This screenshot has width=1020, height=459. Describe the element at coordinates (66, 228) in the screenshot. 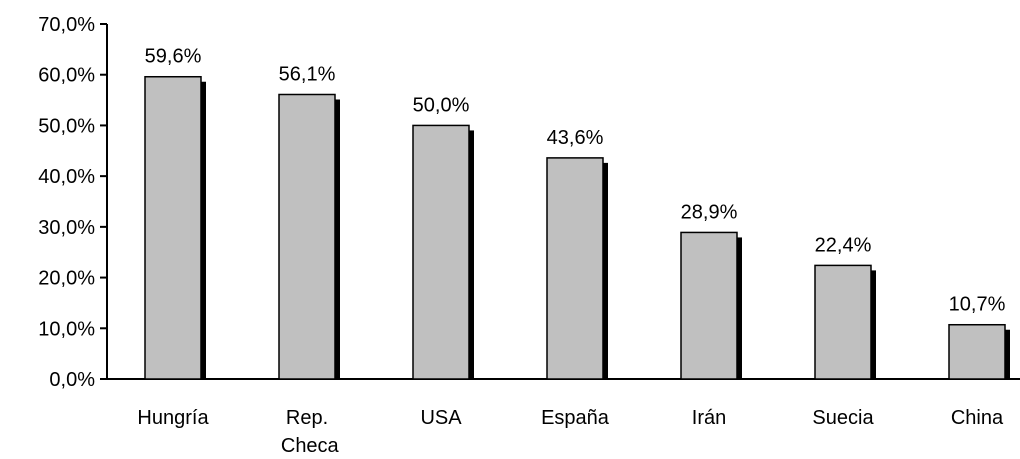

I see `y-tick-label: 30,0%` at that location.